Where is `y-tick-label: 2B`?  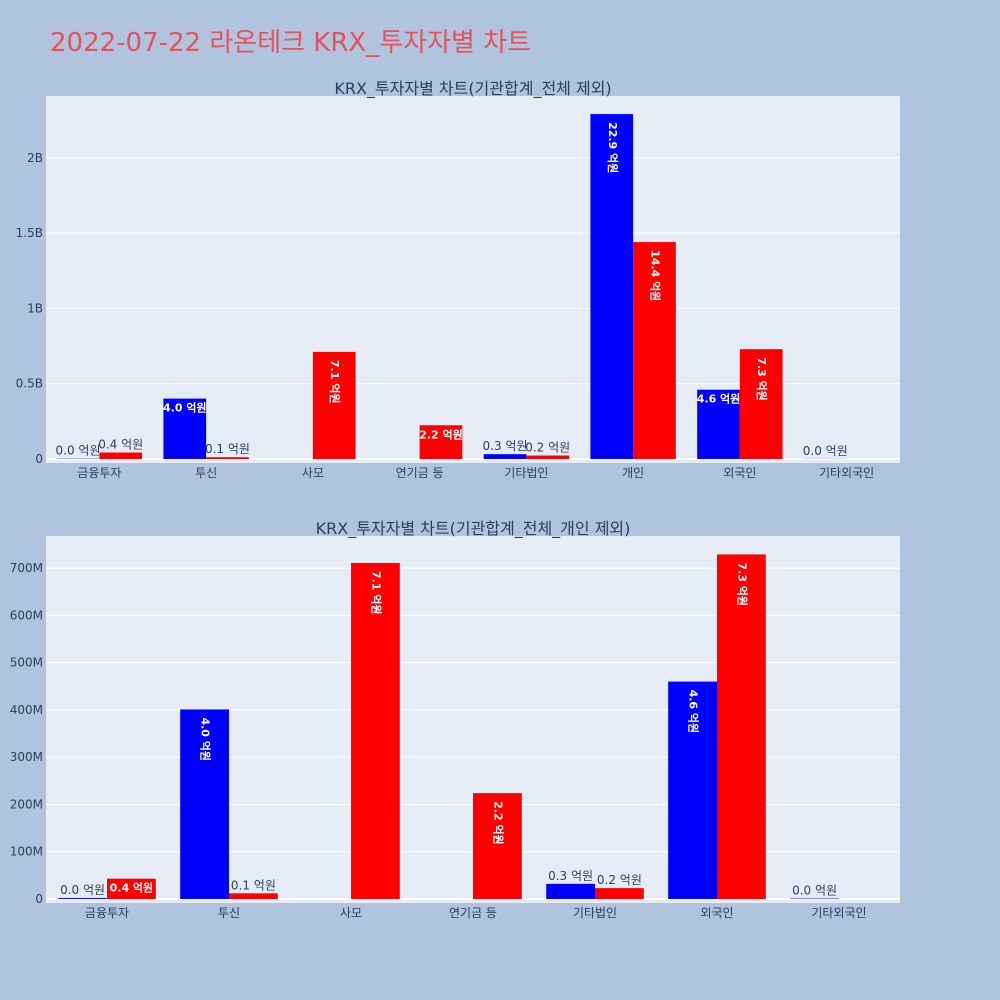
y-tick-label: 2B is located at coordinates (35, 158).